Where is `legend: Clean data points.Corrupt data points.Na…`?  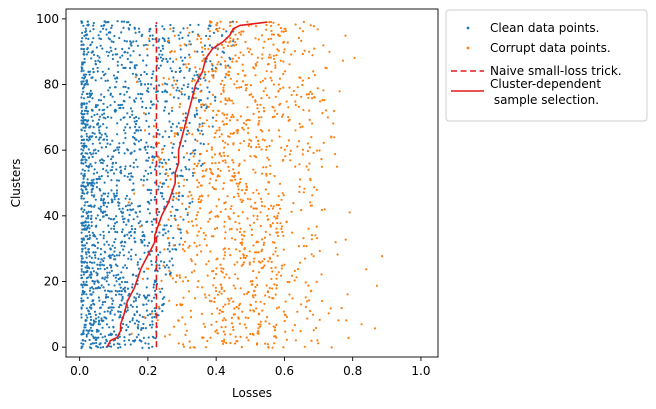 legend: Clean data points.Corrupt data points.Na… is located at coordinates (546, 65).